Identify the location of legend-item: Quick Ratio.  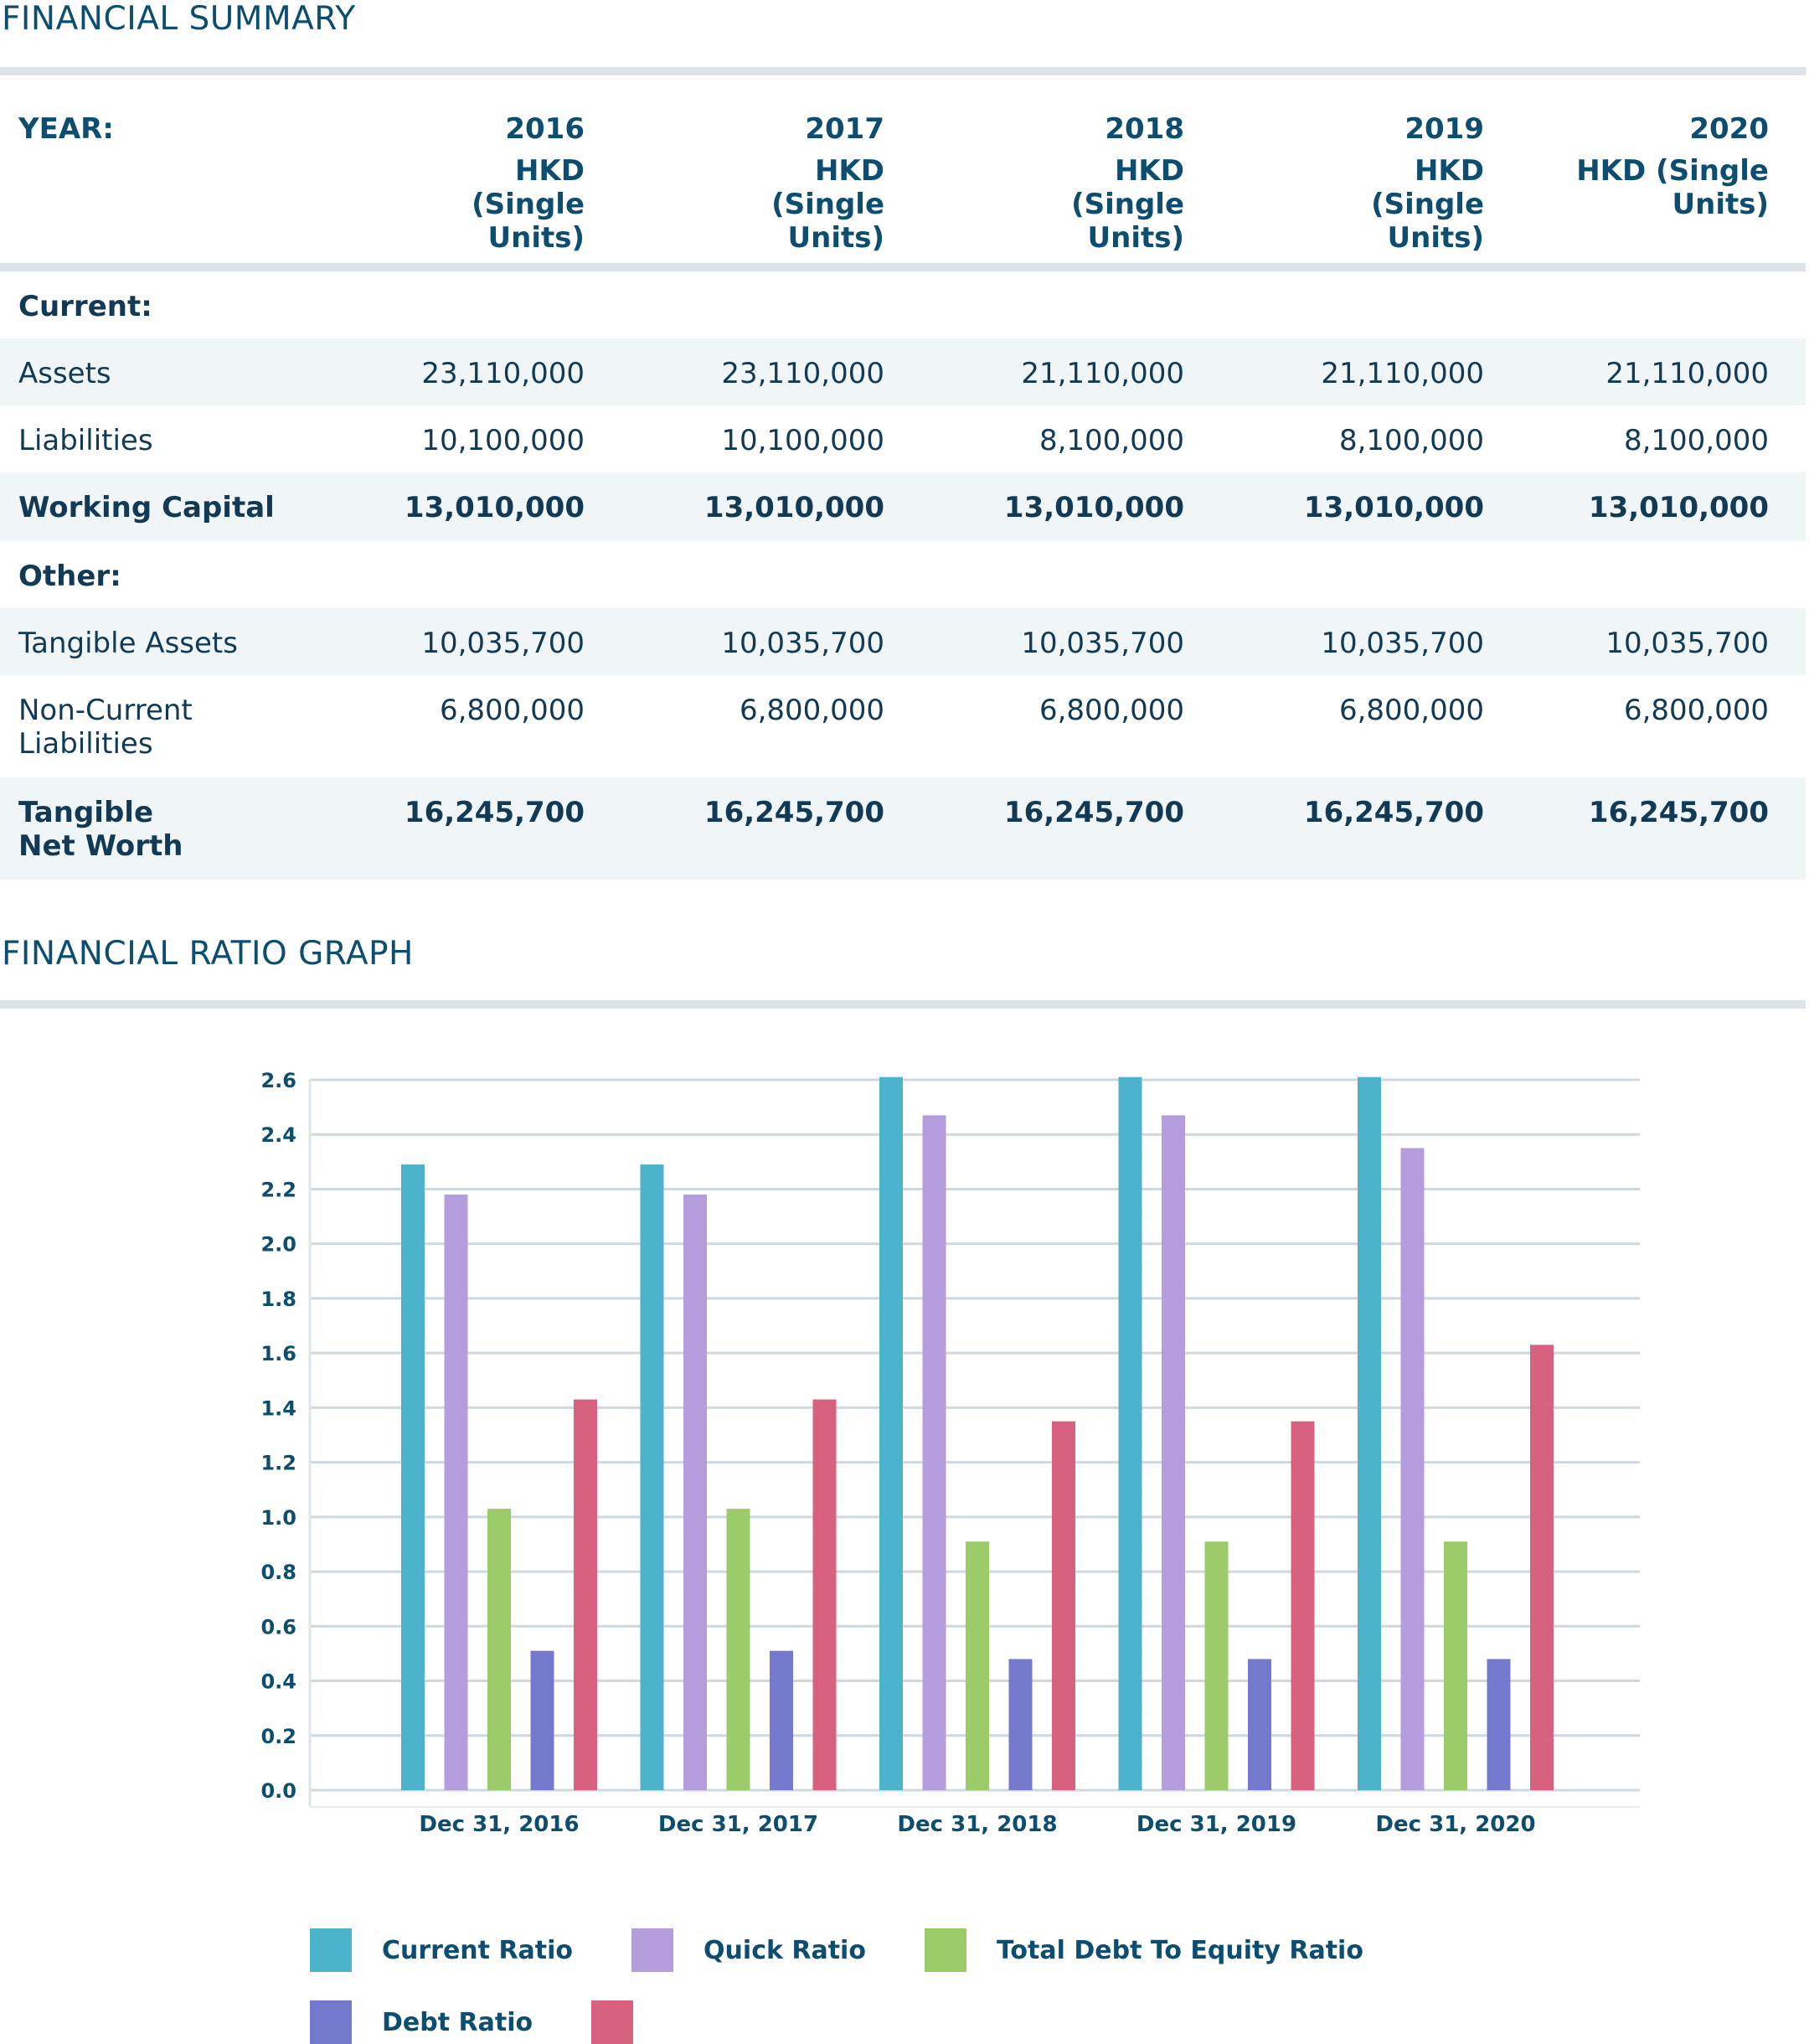
(748, 1950).